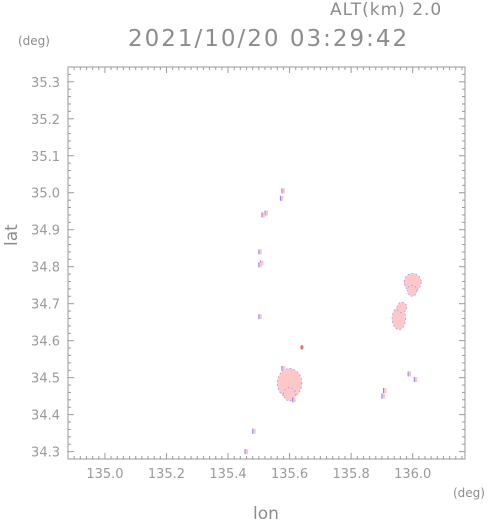 This screenshot has height=524, width=491. Describe the element at coordinates (34, 41) in the screenshot. I see `y-axis-unit: (deg)` at that location.